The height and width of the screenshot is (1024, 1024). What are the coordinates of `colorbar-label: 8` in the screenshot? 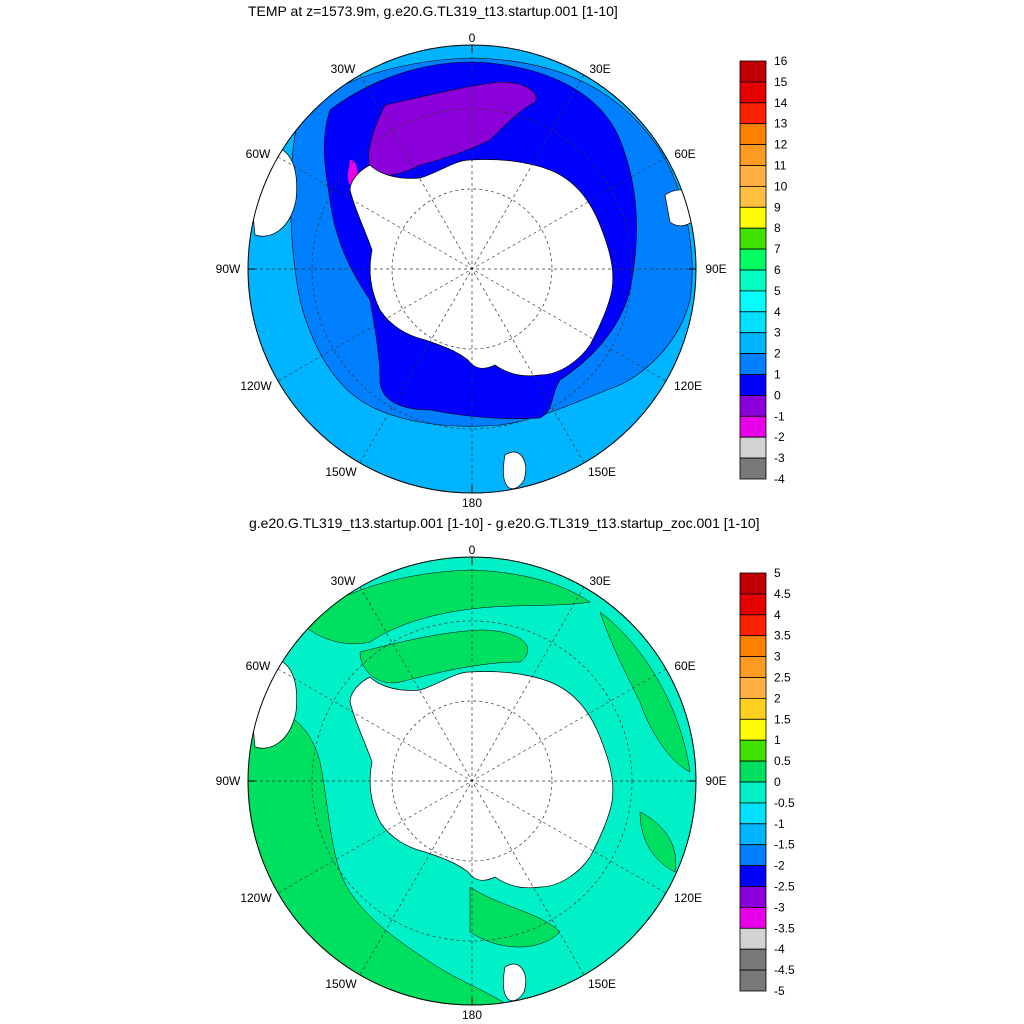 It's located at (777, 228).